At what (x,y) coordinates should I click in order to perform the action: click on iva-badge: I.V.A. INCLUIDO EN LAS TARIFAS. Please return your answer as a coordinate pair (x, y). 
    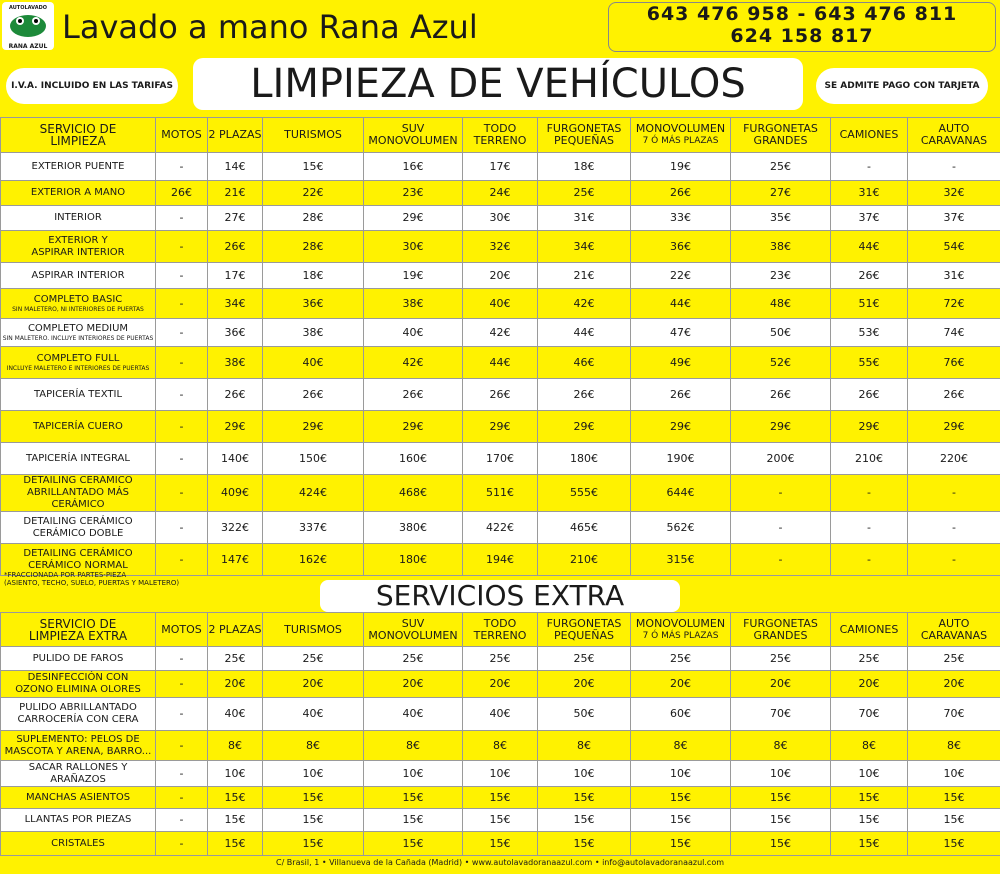
    Looking at the image, I should click on (92, 86).